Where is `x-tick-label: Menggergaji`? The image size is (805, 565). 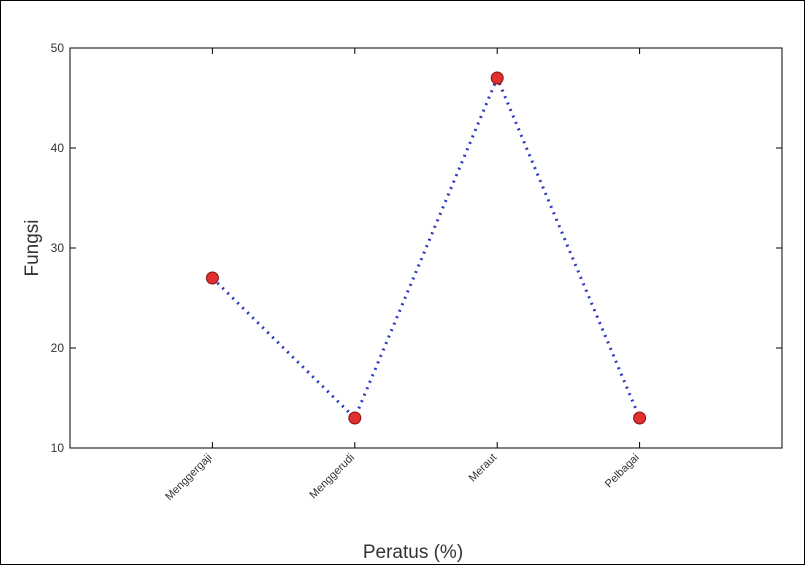 x-tick-label: Menggergaji is located at coordinates (188, 477).